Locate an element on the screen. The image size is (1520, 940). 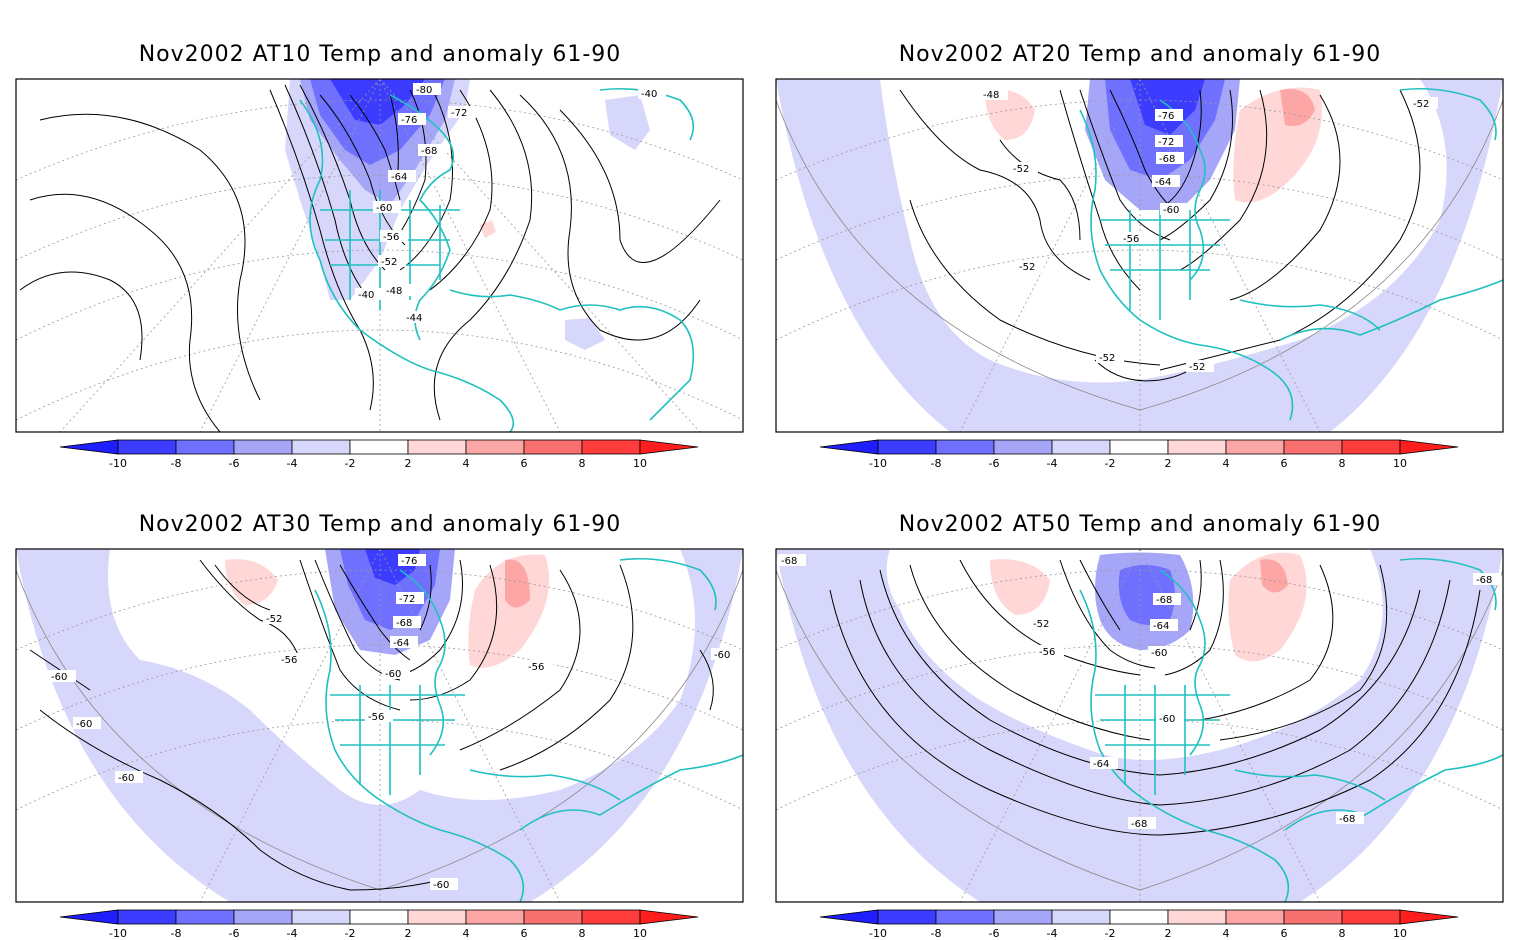
contour-label: -80 is located at coordinates (424, 90).